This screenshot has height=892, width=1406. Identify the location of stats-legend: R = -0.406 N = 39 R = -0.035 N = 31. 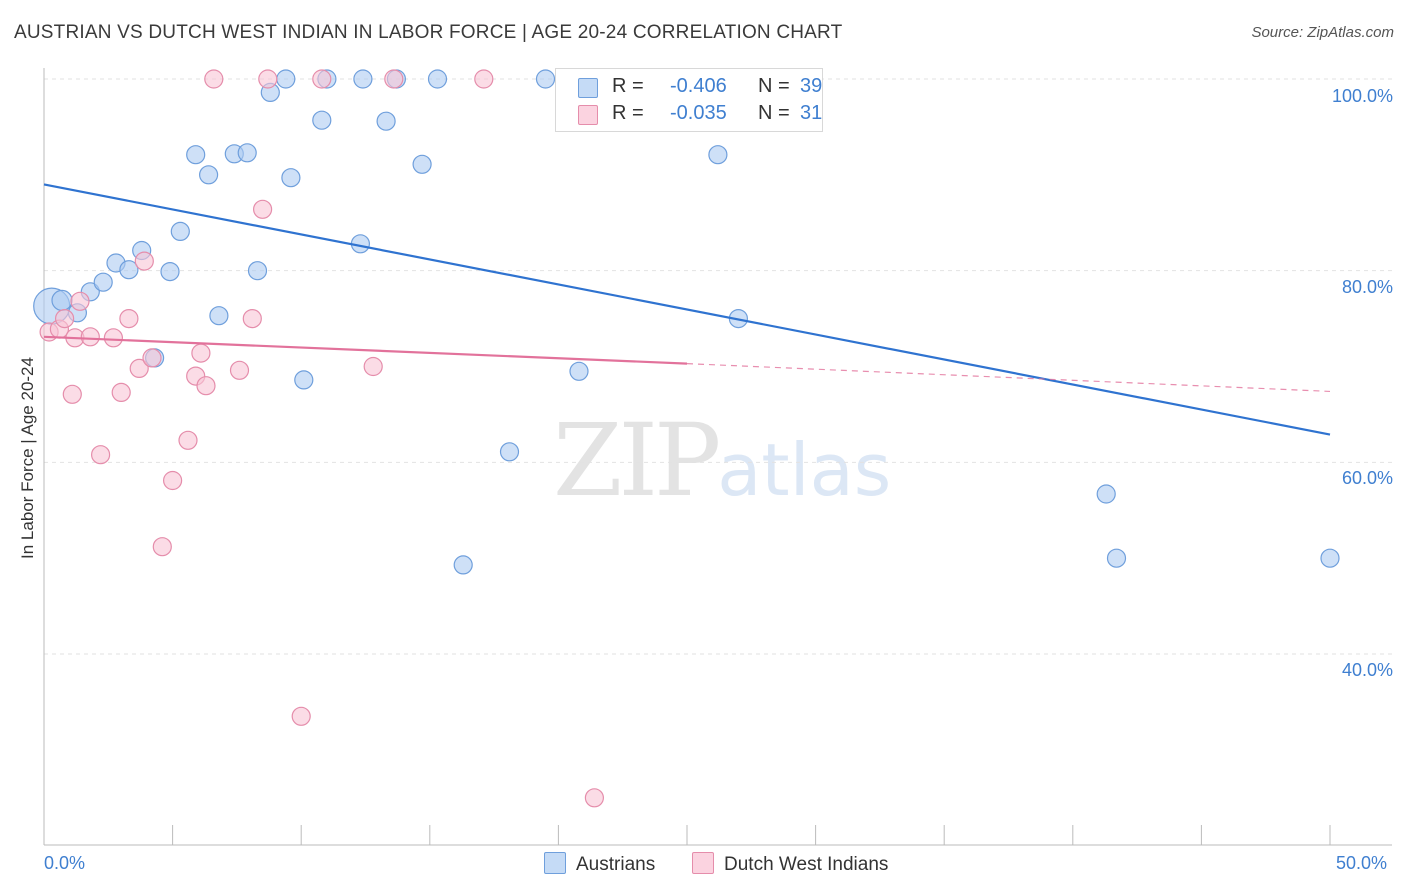
(689, 100).